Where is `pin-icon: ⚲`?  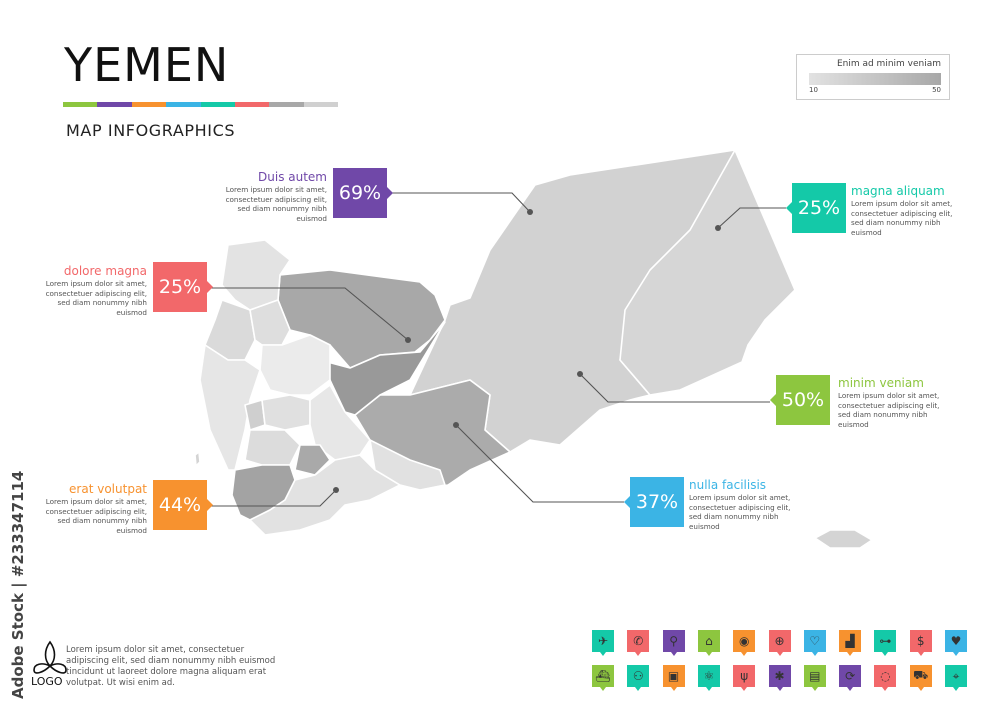 pin-icon: ⚲ is located at coordinates (673, 643).